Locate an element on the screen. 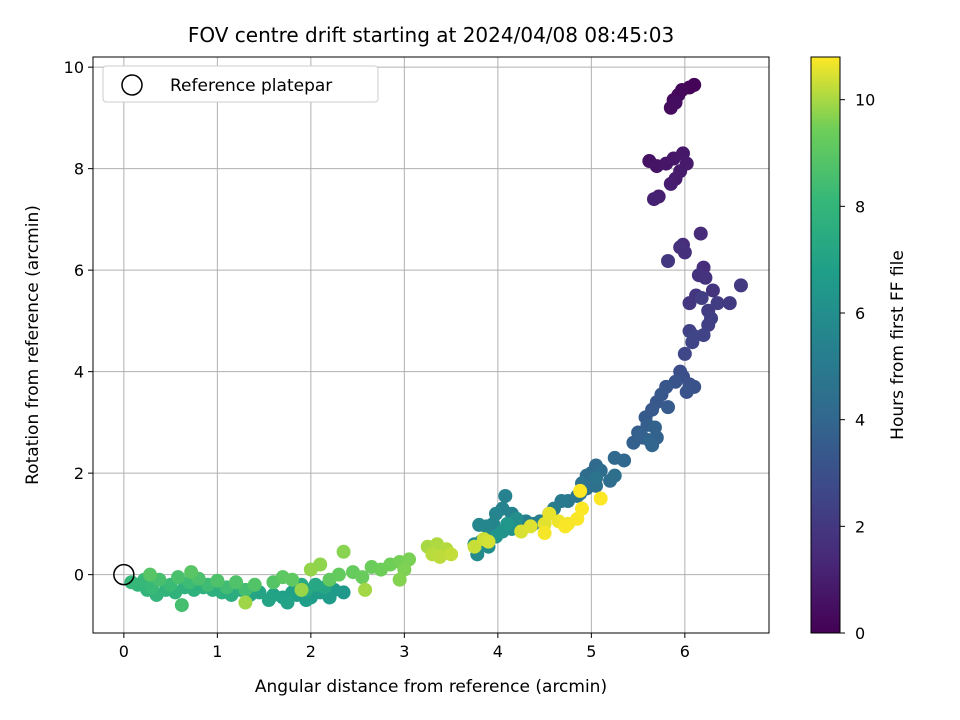 The image size is (960, 720). x-axis-ticks: 0 1 2 3 4 5 6 is located at coordinates (404, 647).